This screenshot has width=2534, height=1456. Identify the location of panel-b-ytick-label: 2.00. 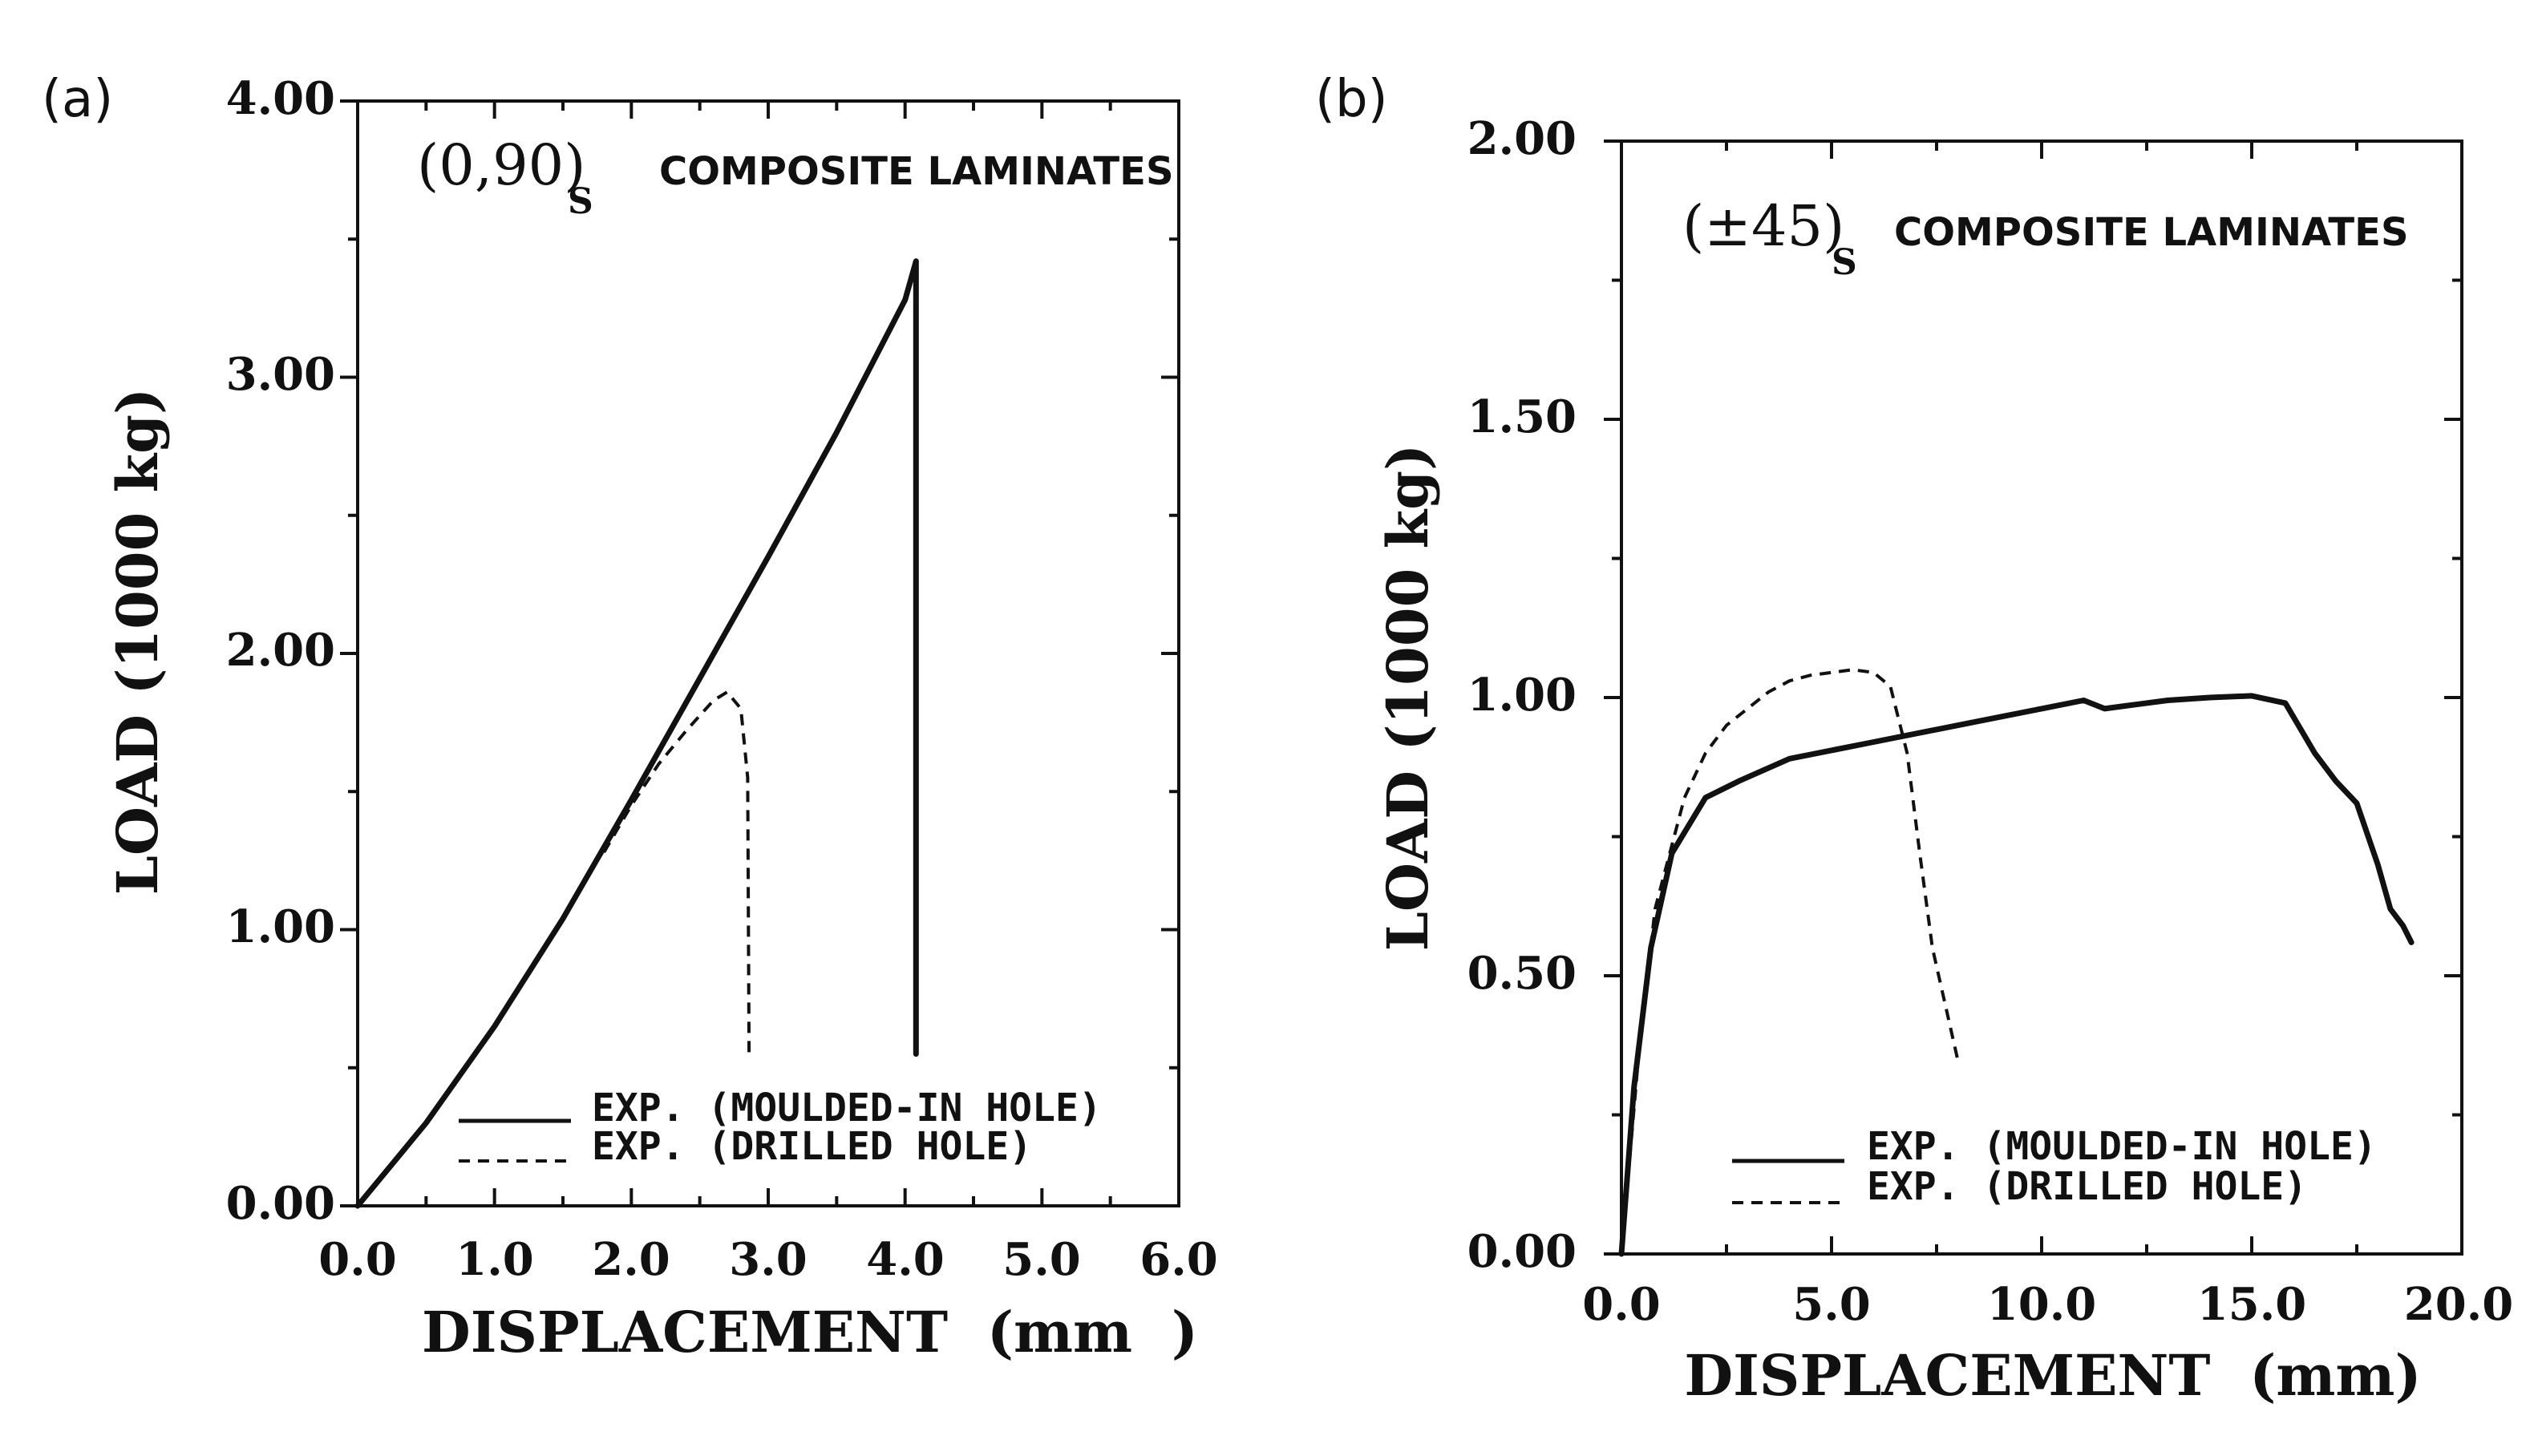
(1522, 138).